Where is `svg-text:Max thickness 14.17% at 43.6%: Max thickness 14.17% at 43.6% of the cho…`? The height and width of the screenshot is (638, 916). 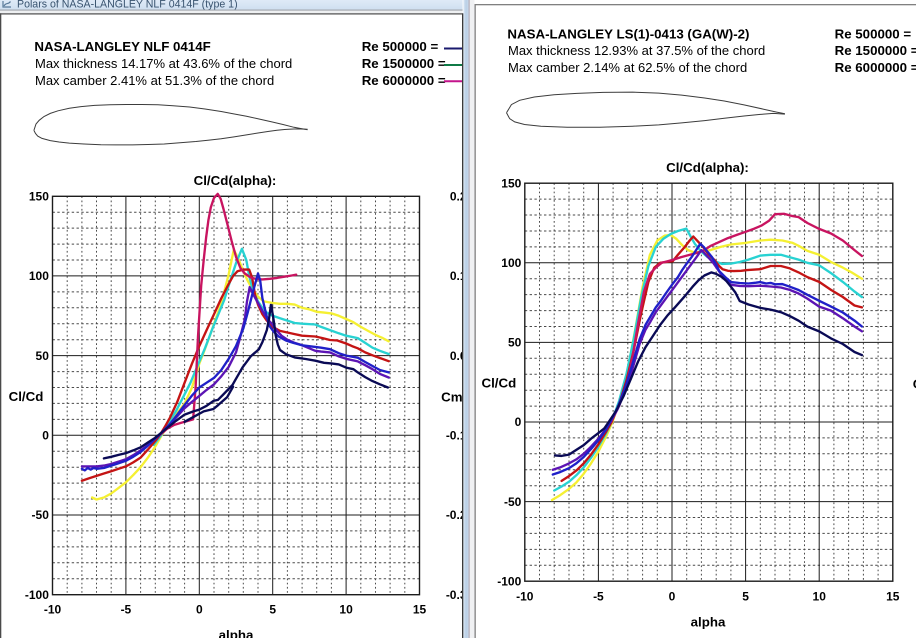 svg-text:Max thickness 14.17% at 43.6%: Max thickness 14.17% at 43.6% of the cho… is located at coordinates (163, 63).